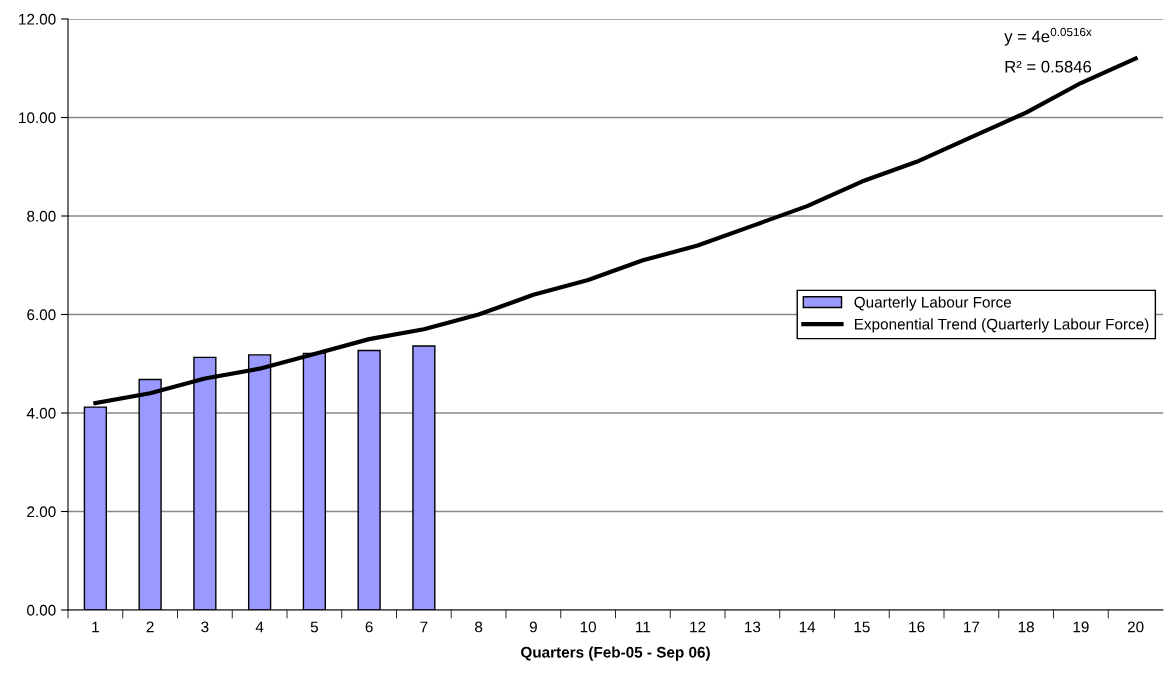 The width and height of the screenshot is (1174, 689). Describe the element at coordinates (41, 512) in the screenshot. I see `y-tick-label: 2.00` at that location.